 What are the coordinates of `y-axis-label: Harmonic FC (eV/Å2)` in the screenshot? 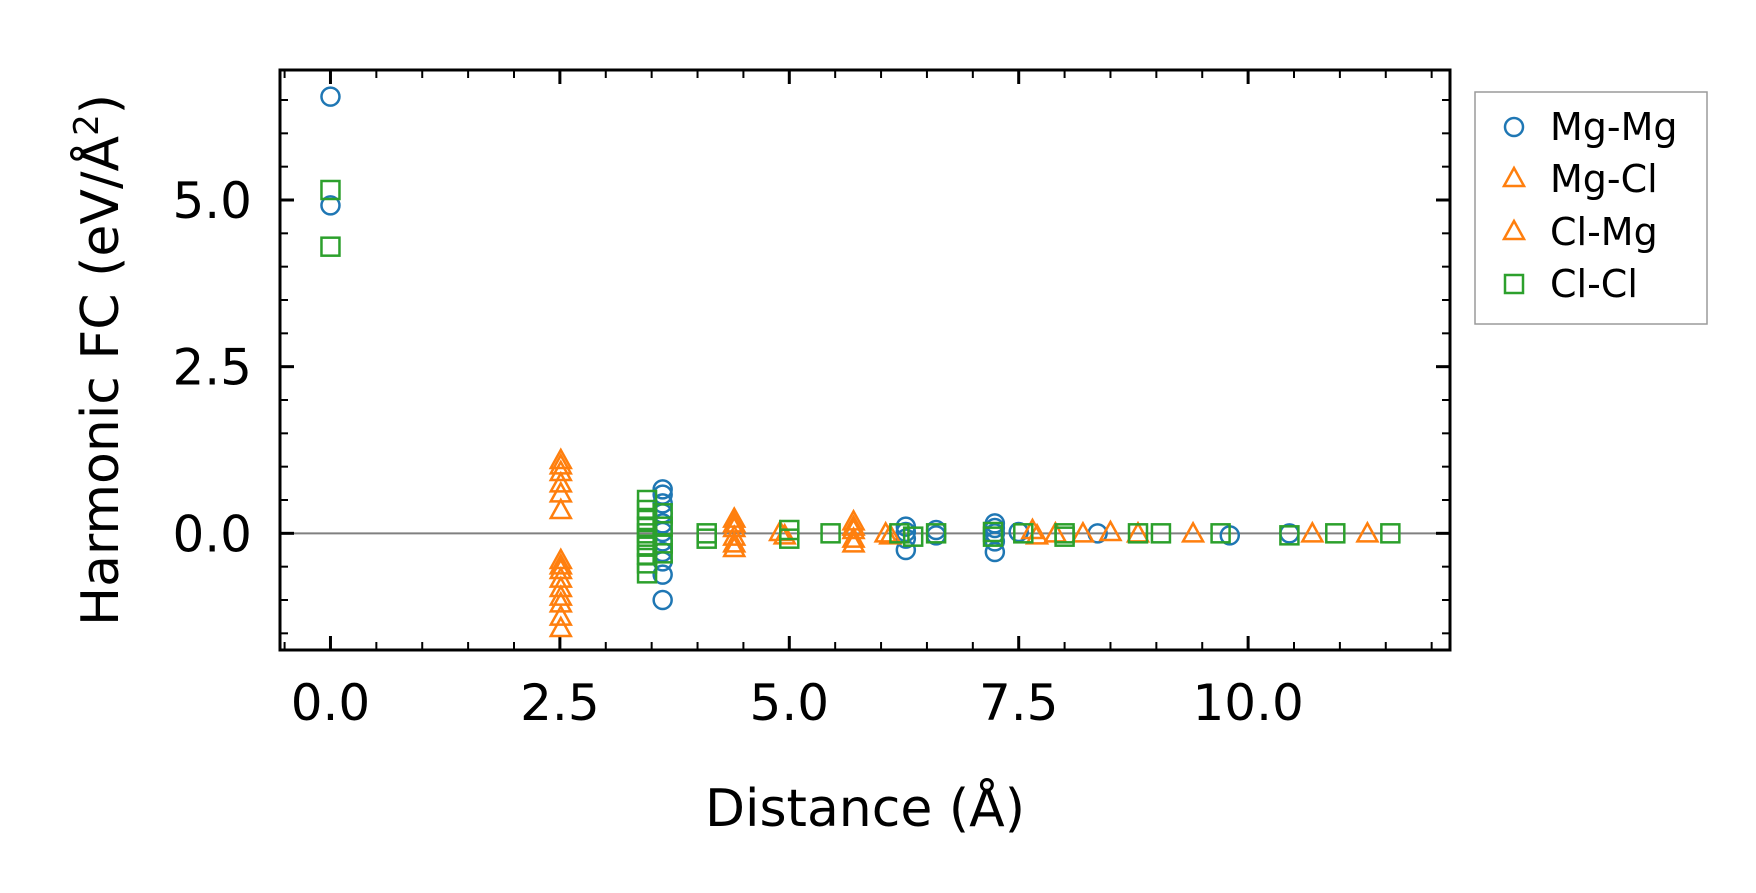 It's located at (99, 360).